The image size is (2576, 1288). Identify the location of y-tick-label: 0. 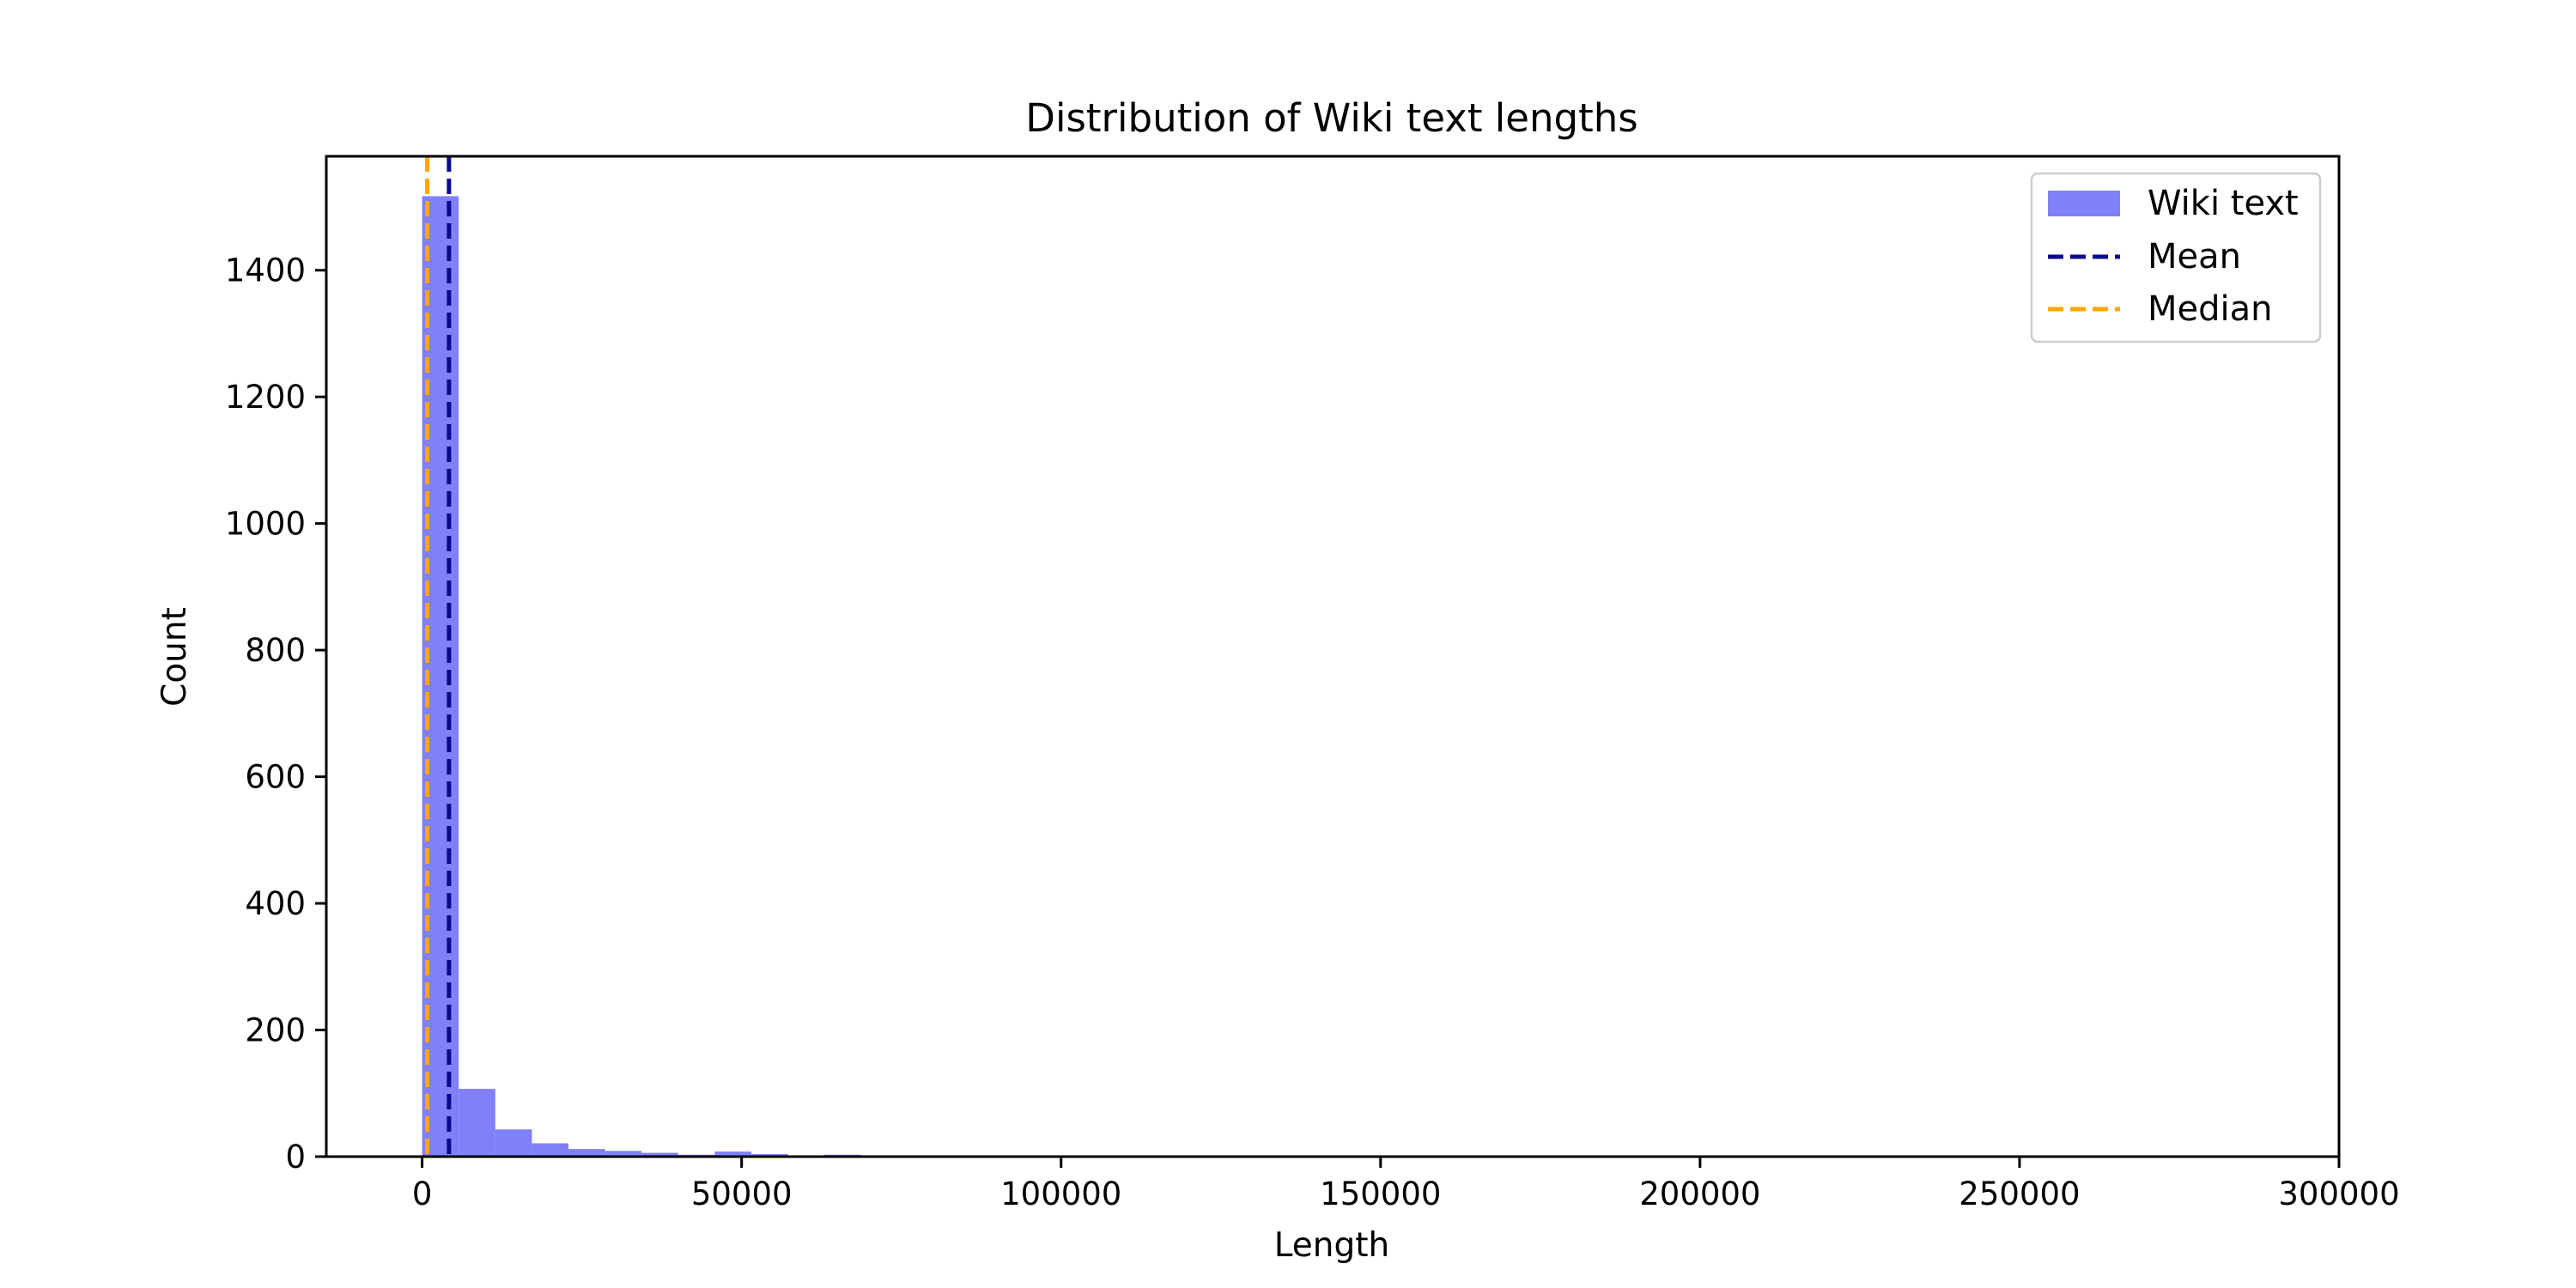
(295, 1158).